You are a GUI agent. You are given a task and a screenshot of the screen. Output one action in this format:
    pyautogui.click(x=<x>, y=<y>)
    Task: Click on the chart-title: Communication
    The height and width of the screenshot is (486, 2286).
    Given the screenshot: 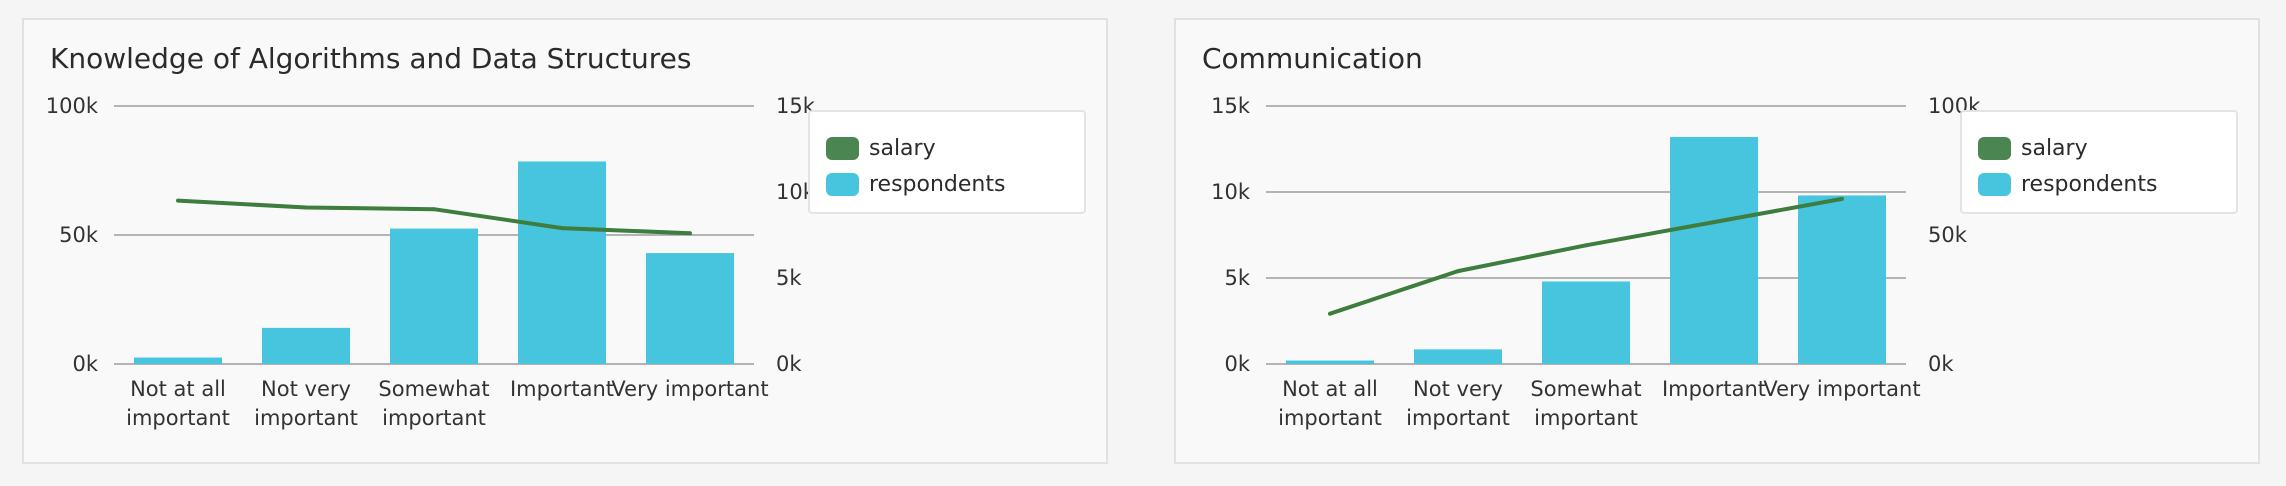 What is the action you would take?
    pyautogui.click(x=1312, y=58)
    